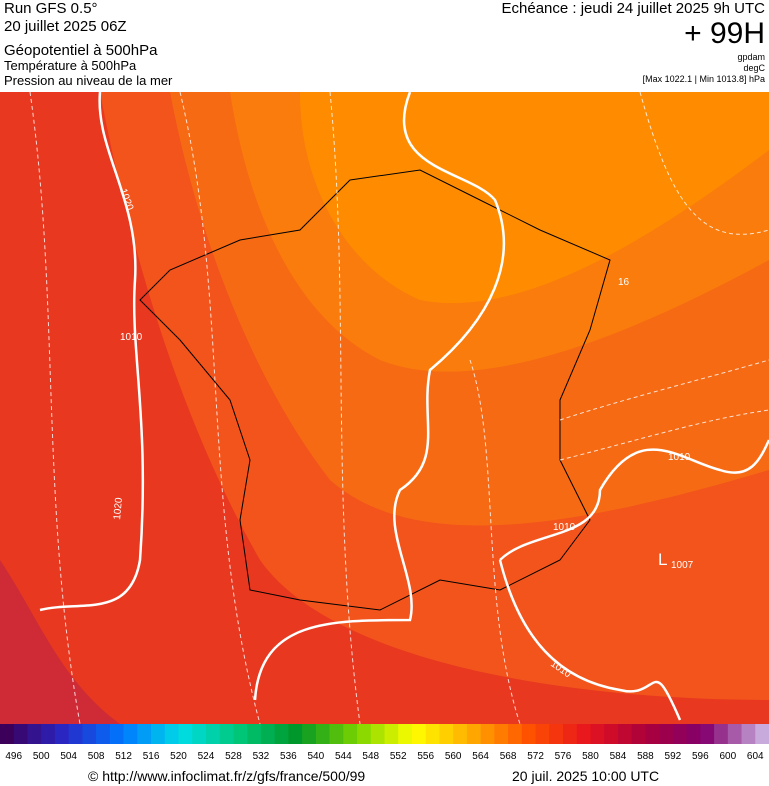 The image size is (769, 786). What do you see at coordinates (634, 8) in the screenshot?
I see `echeance: Echéance : jeudi 24 juillet 2025 9h UTC` at bounding box center [634, 8].